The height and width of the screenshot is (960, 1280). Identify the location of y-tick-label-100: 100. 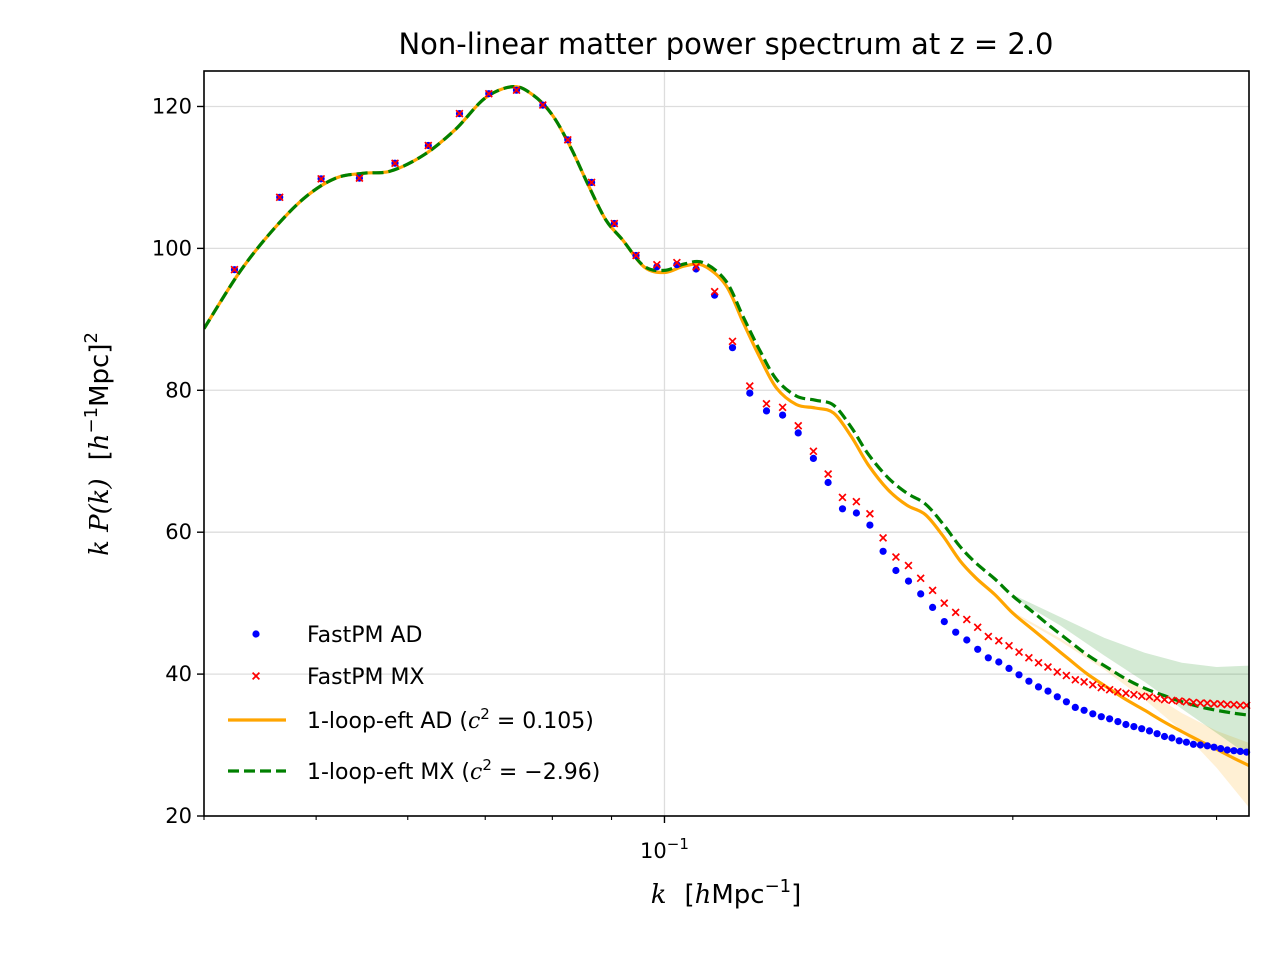
(172, 248).